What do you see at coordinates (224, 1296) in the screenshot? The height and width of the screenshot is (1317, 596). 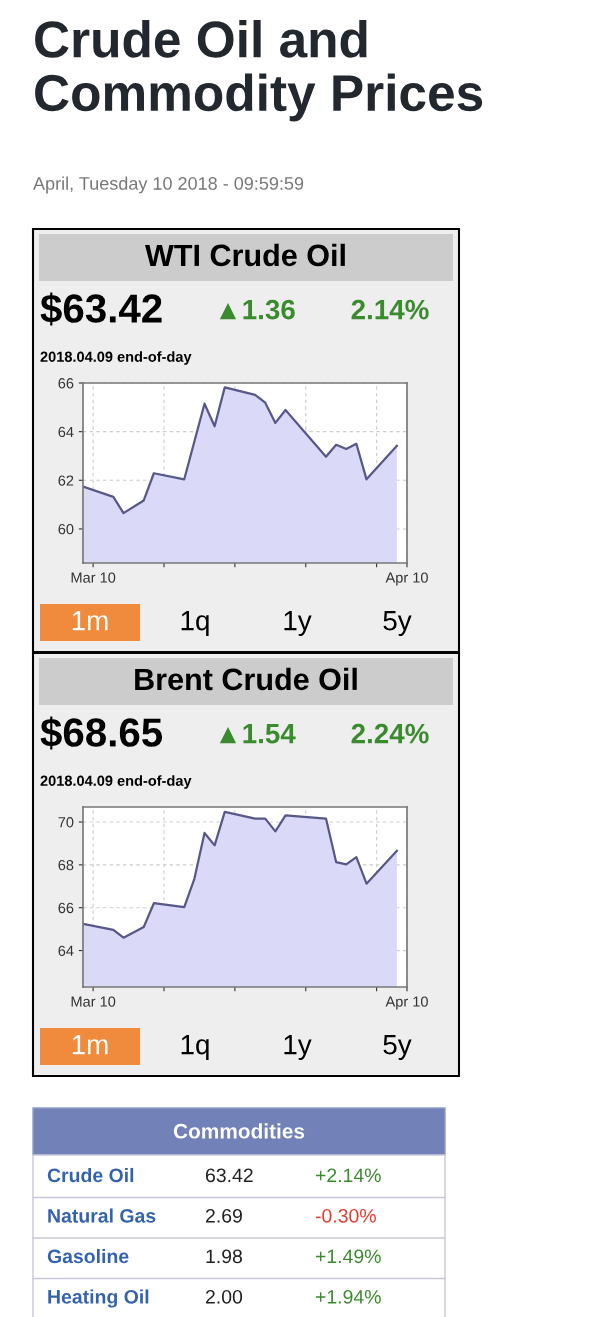 I see `data-label: 2.00` at bounding box center [224, 1296].